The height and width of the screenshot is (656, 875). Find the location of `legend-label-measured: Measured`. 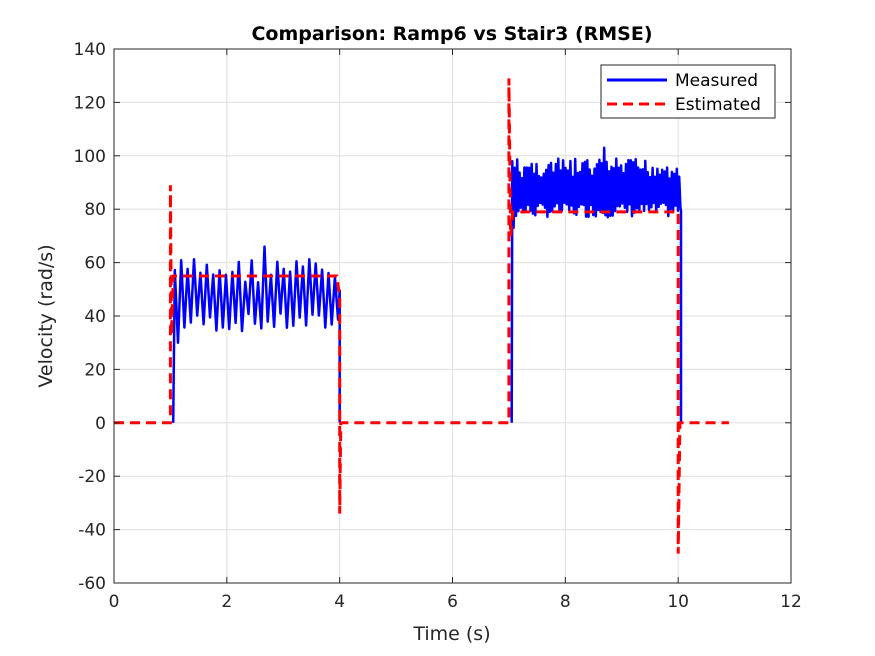

legend-label-measured: Measured is located at coordinates (716, 81).